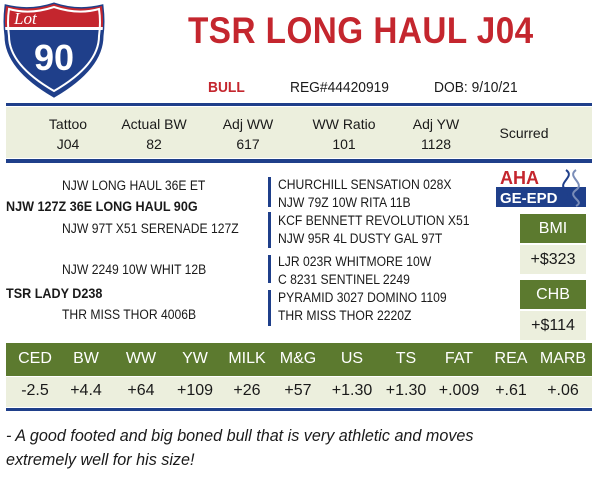 This screenshot has height=481, width=598. Describe the element at coordinates (141, 358) in the screenshot. I see `epd-label-ww: WW` at that location.